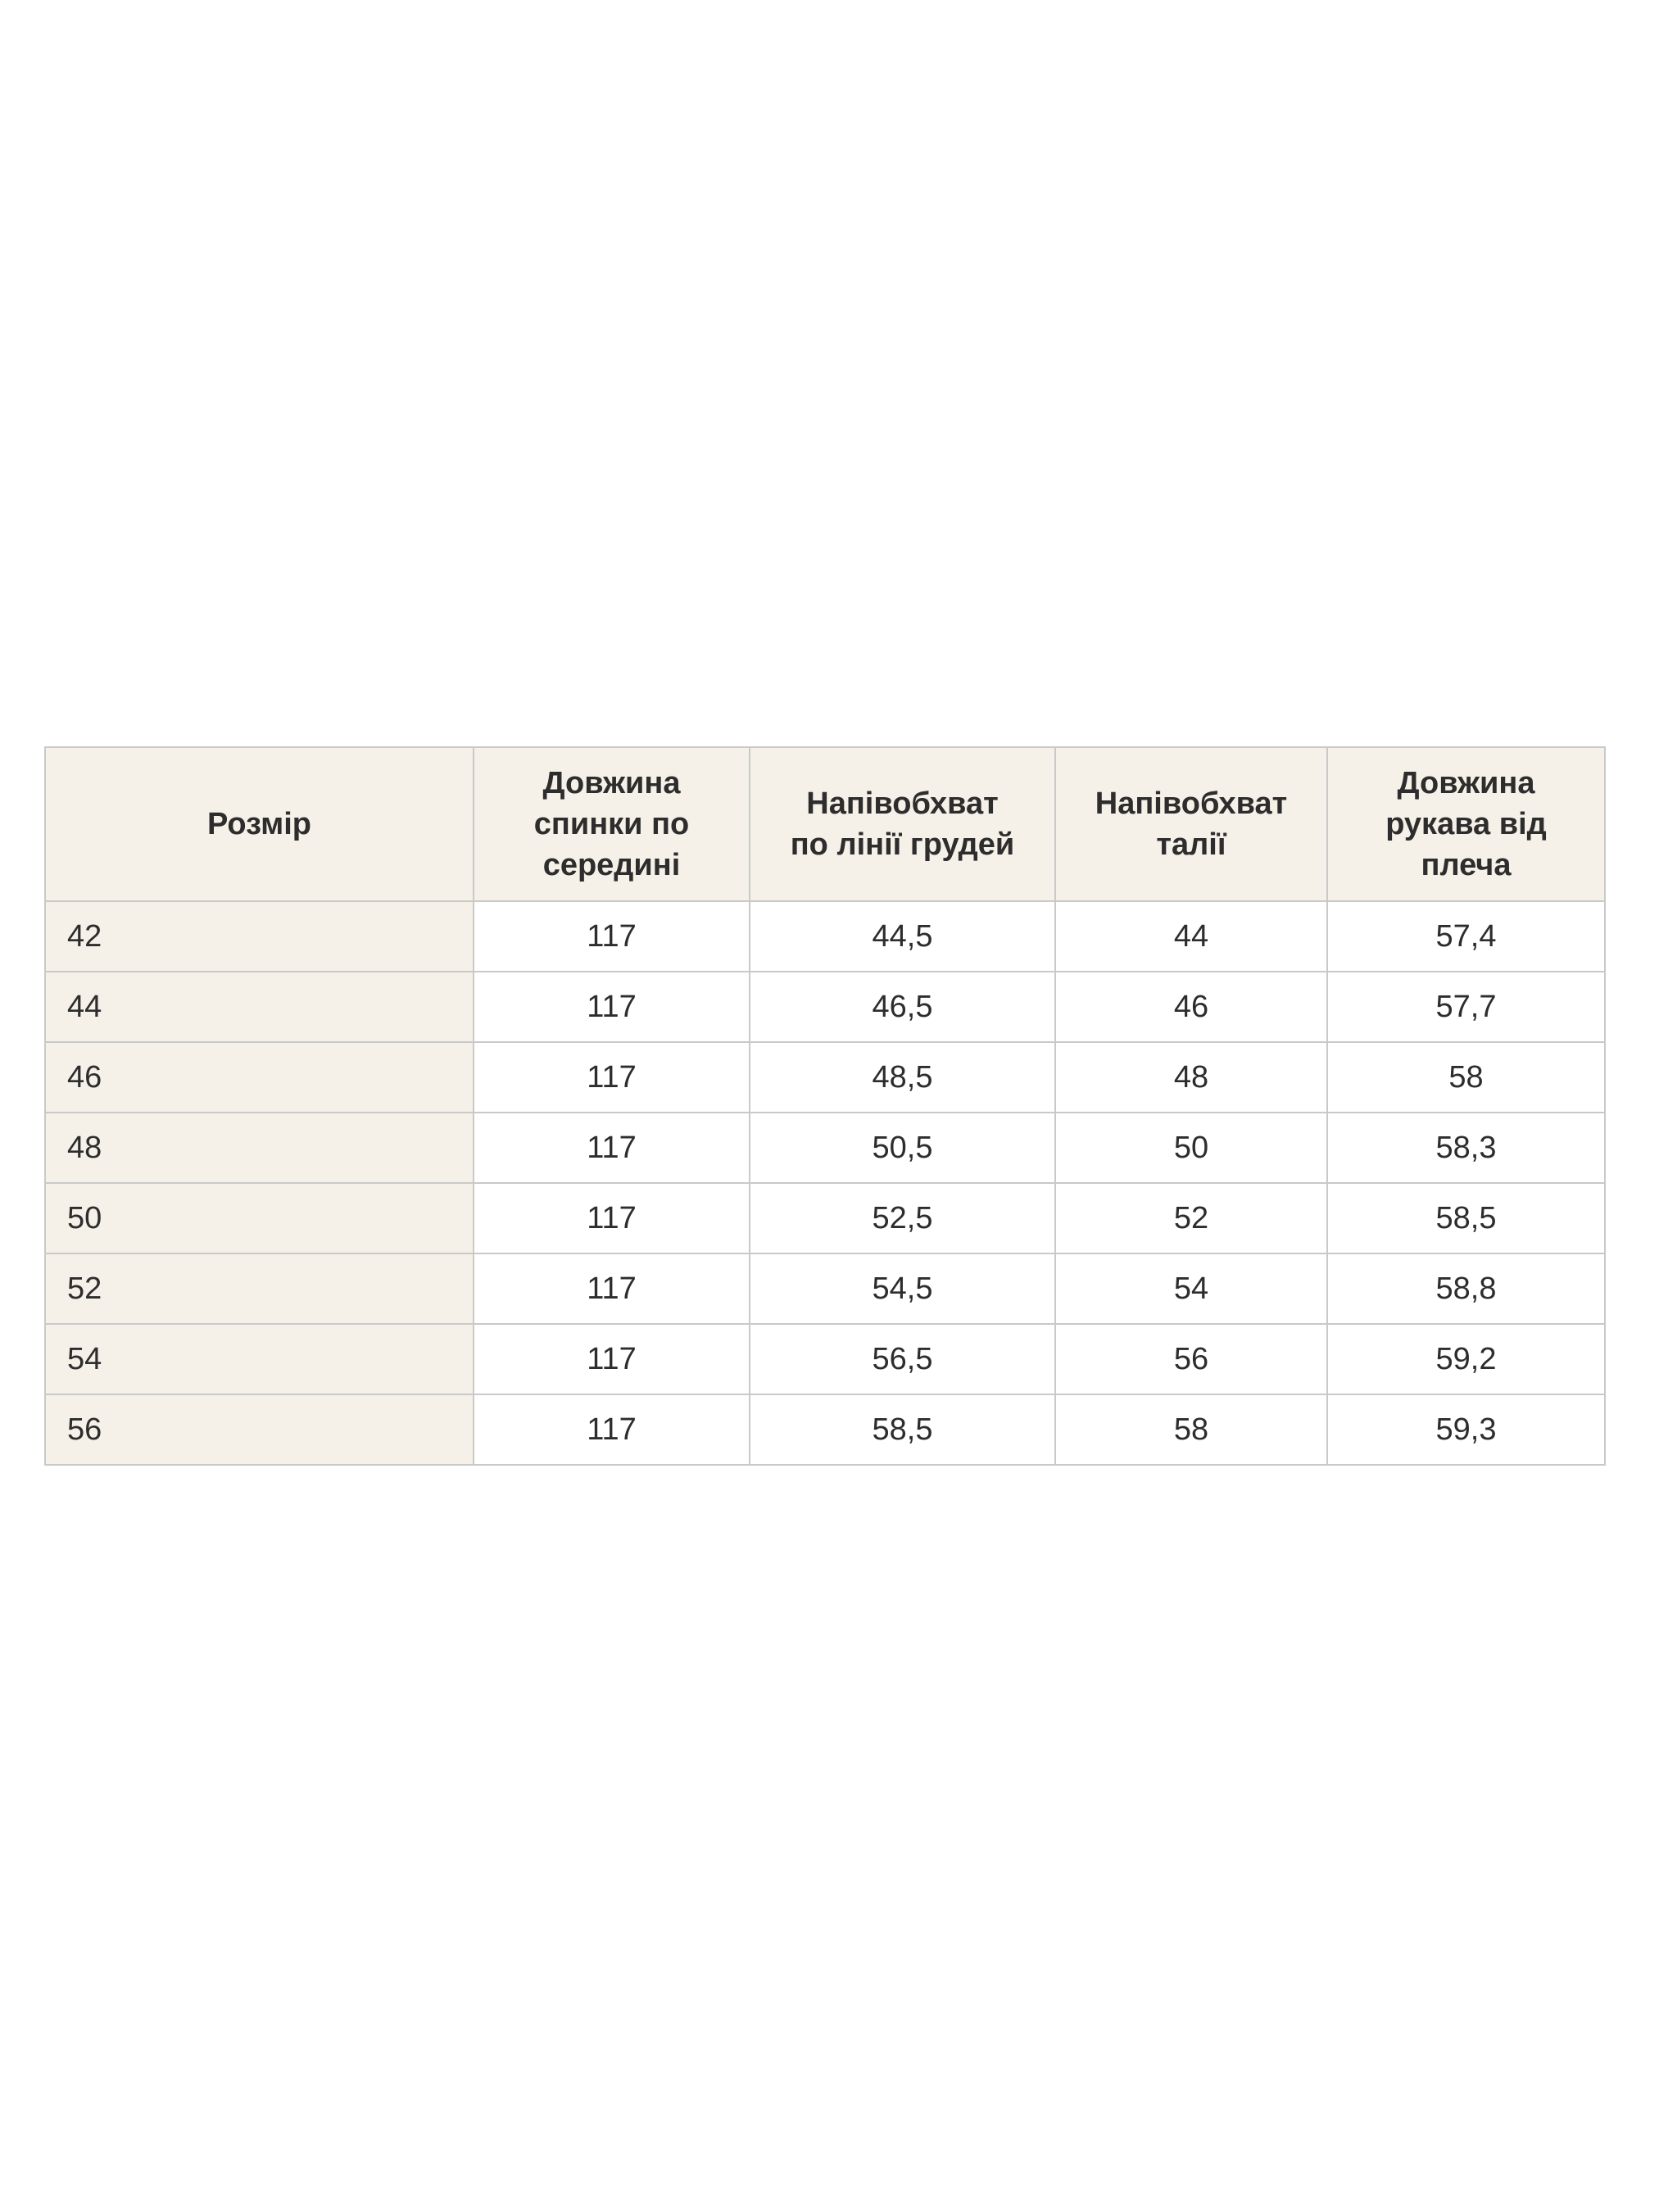 The image size is (1659, 2212). I want to click on table-row: 54 117 56,5 56 59,2, so click(825, 1359).